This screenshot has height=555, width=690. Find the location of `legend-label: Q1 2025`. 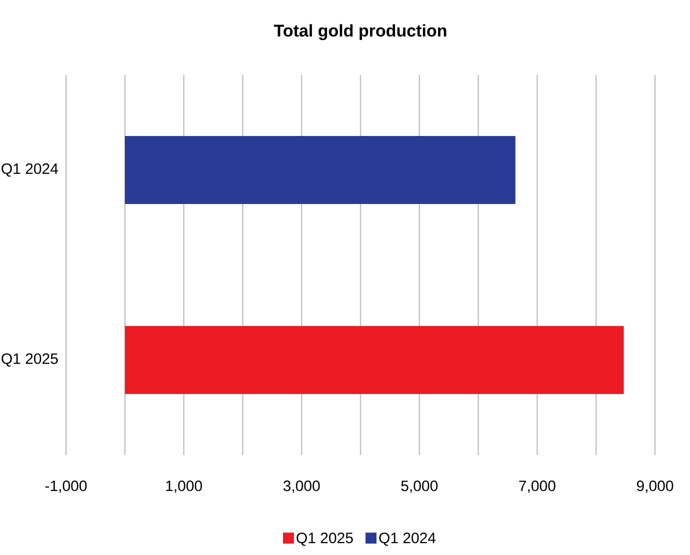

legend-label: Q1 2025 is located at coordinates (324, 539).